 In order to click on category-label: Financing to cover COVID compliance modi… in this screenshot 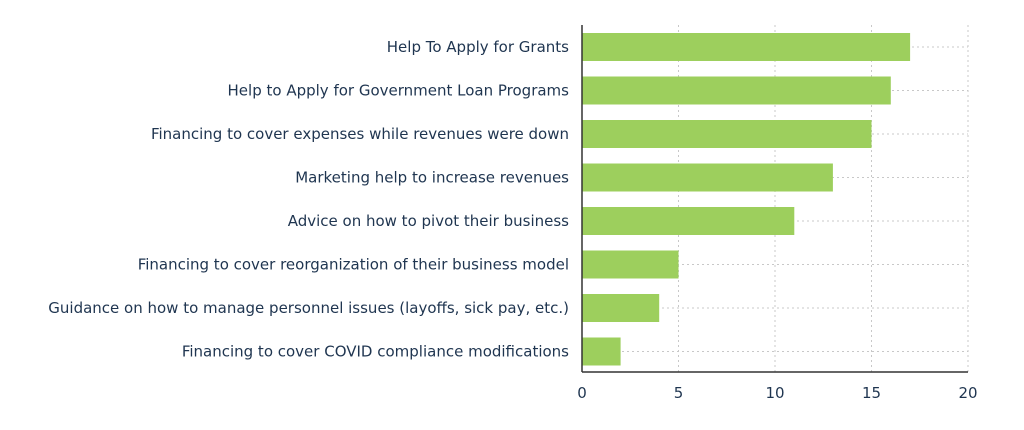, I will do `click(375, 352)`.